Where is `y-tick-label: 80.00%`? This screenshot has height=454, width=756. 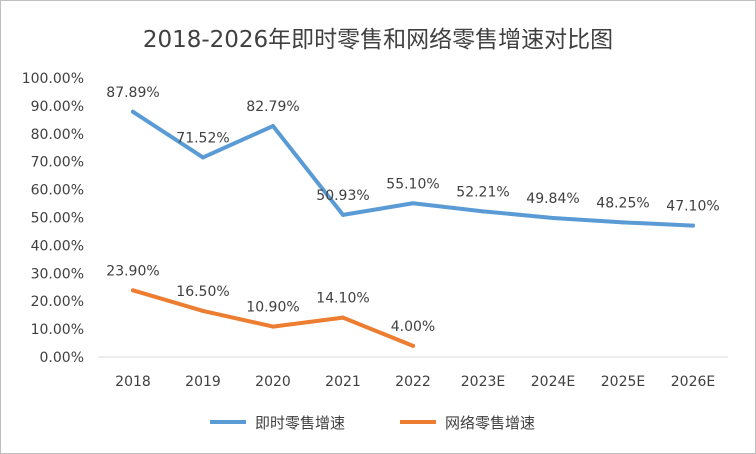
y-tick-label: 80.00% is located at coordinates (57, 135).